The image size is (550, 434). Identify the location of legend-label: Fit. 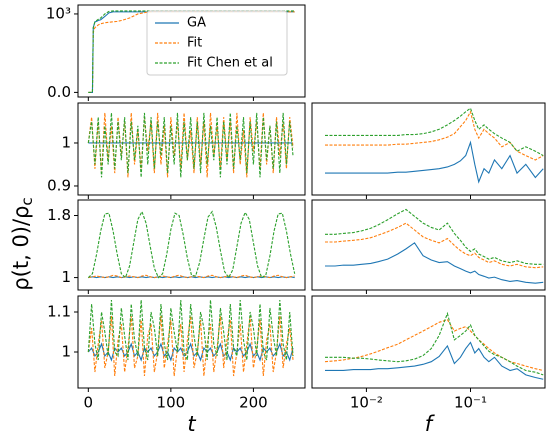
(194, 43).